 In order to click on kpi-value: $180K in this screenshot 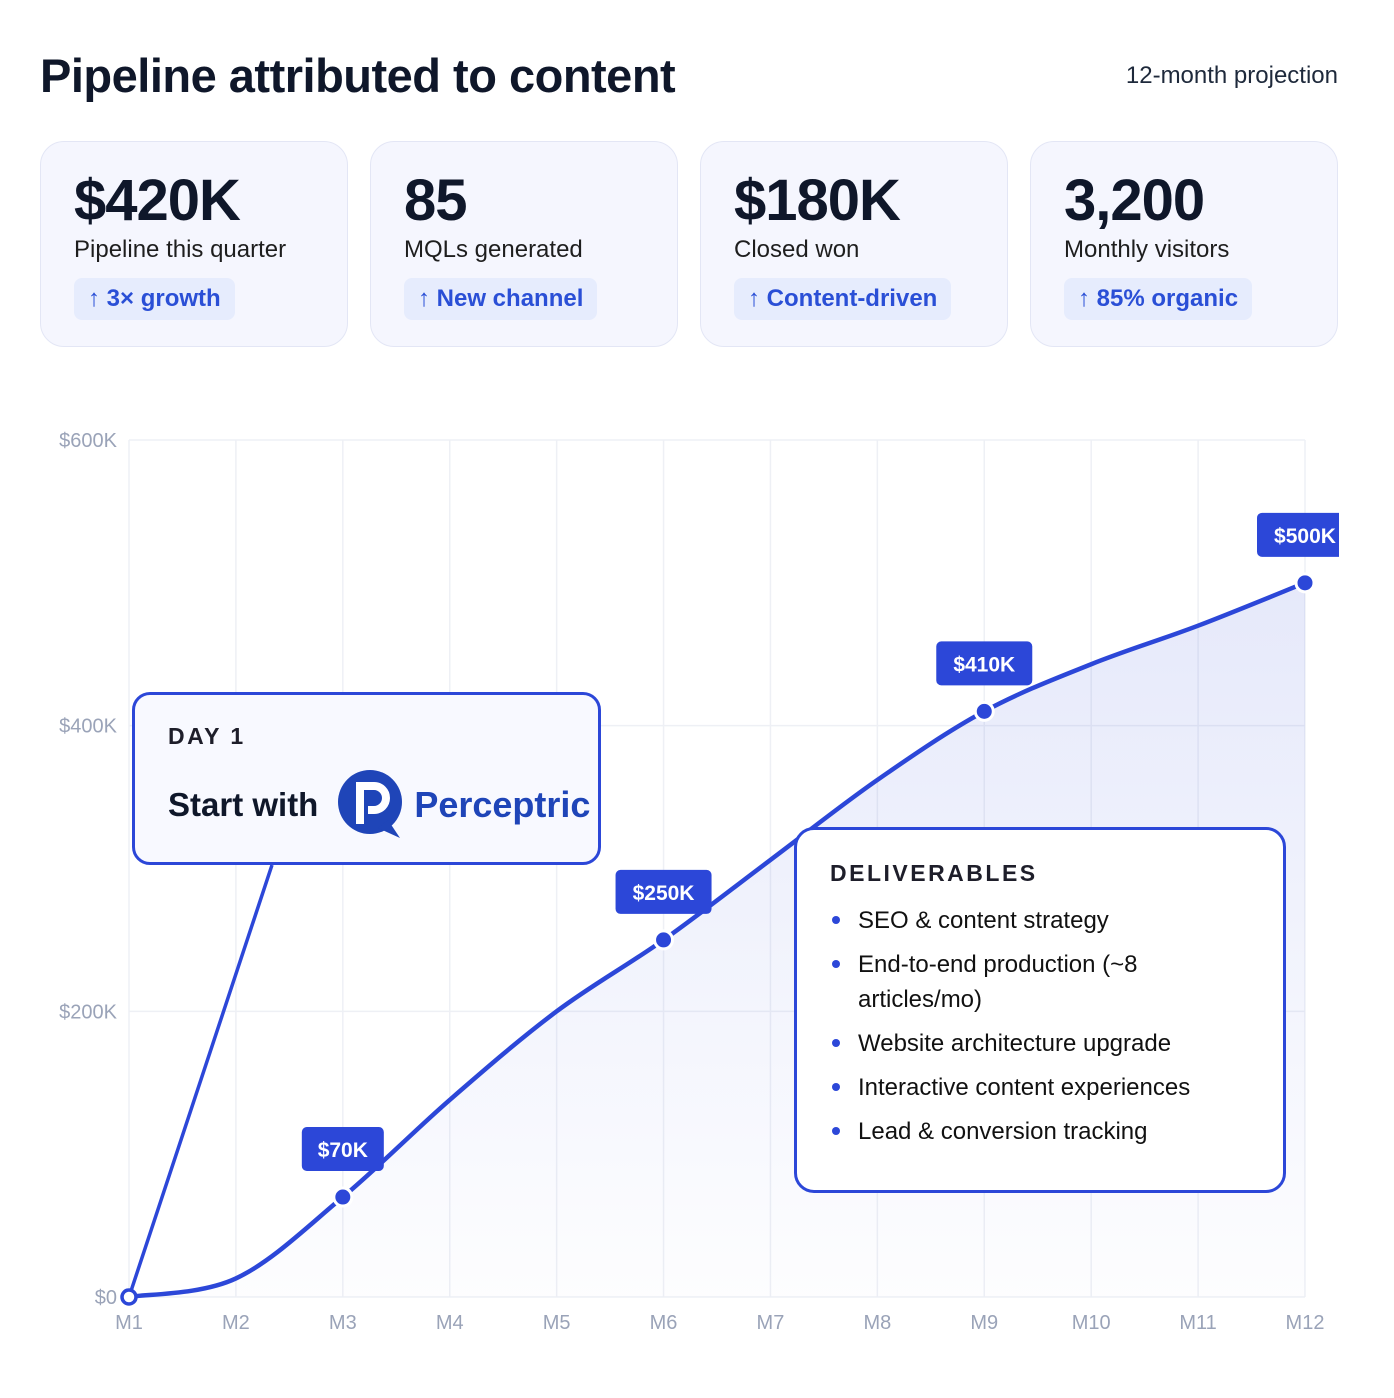, I will do `click(817, 200)`.